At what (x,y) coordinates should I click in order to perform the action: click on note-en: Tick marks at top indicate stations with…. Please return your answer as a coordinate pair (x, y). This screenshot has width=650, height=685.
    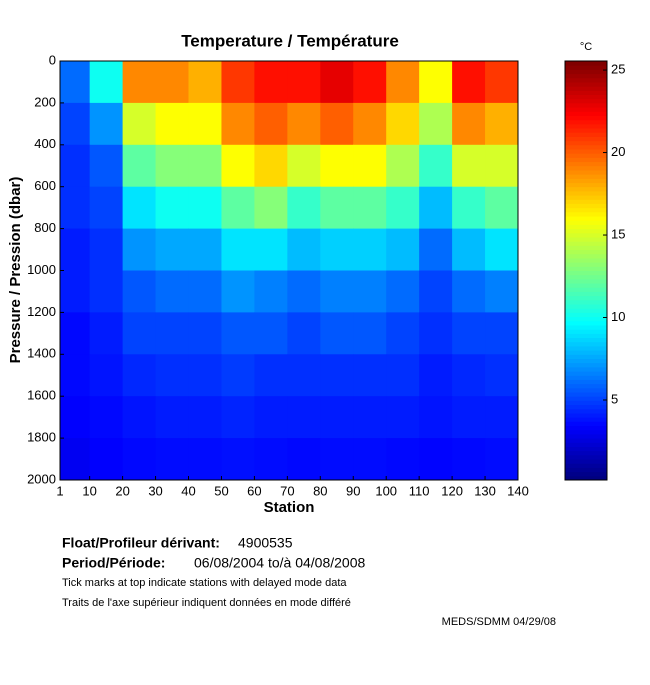
    Looking at the image, I should click on (204, 583).